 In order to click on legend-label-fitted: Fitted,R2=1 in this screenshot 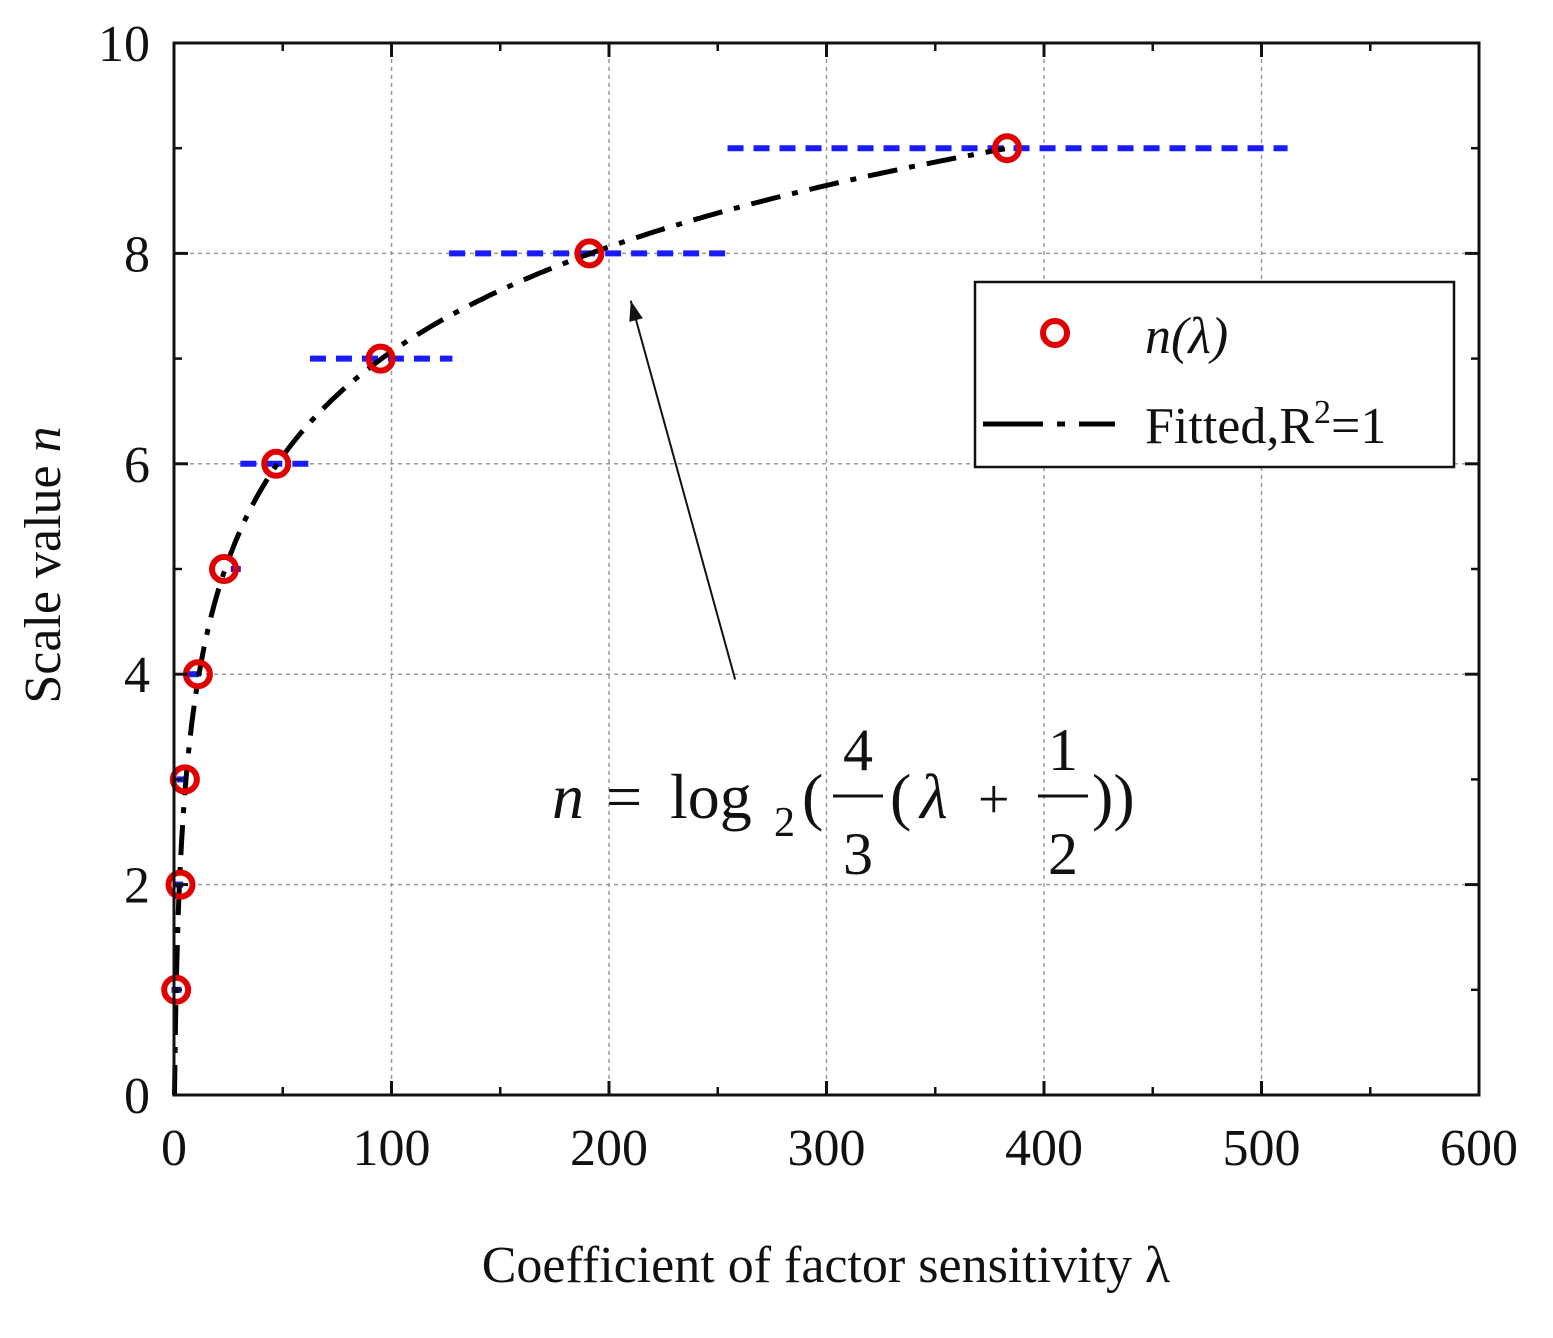, I will do `click(1265, 424)`.